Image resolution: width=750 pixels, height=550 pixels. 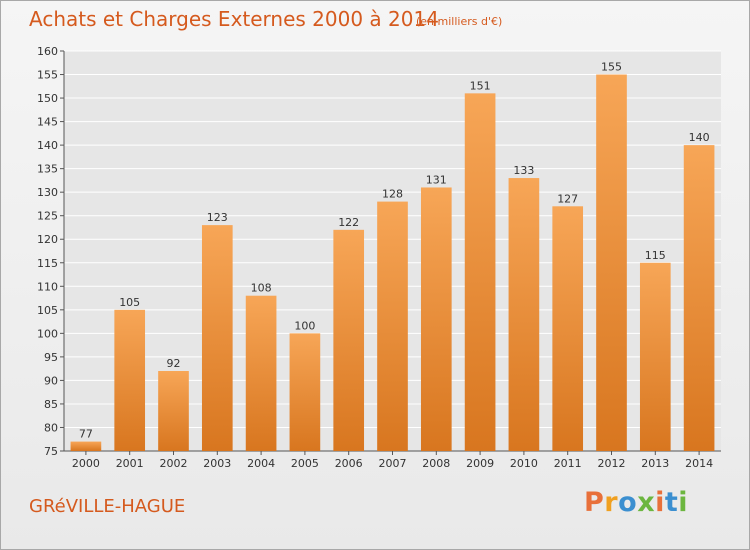 What do you see at coordinates (655, 356) in the screenshot?
I see `bar-2013` at bounding box center [655, 356].